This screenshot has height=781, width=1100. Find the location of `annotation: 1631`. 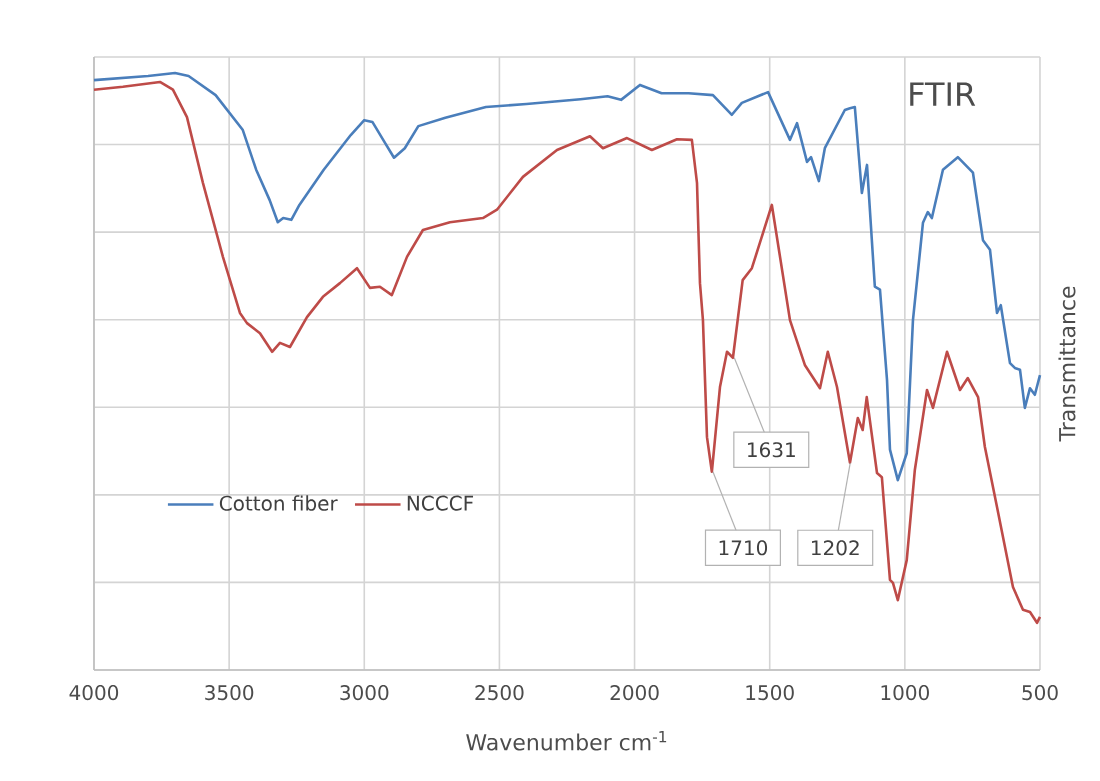

annotation: 1631 is located at coordinates (771, 450).